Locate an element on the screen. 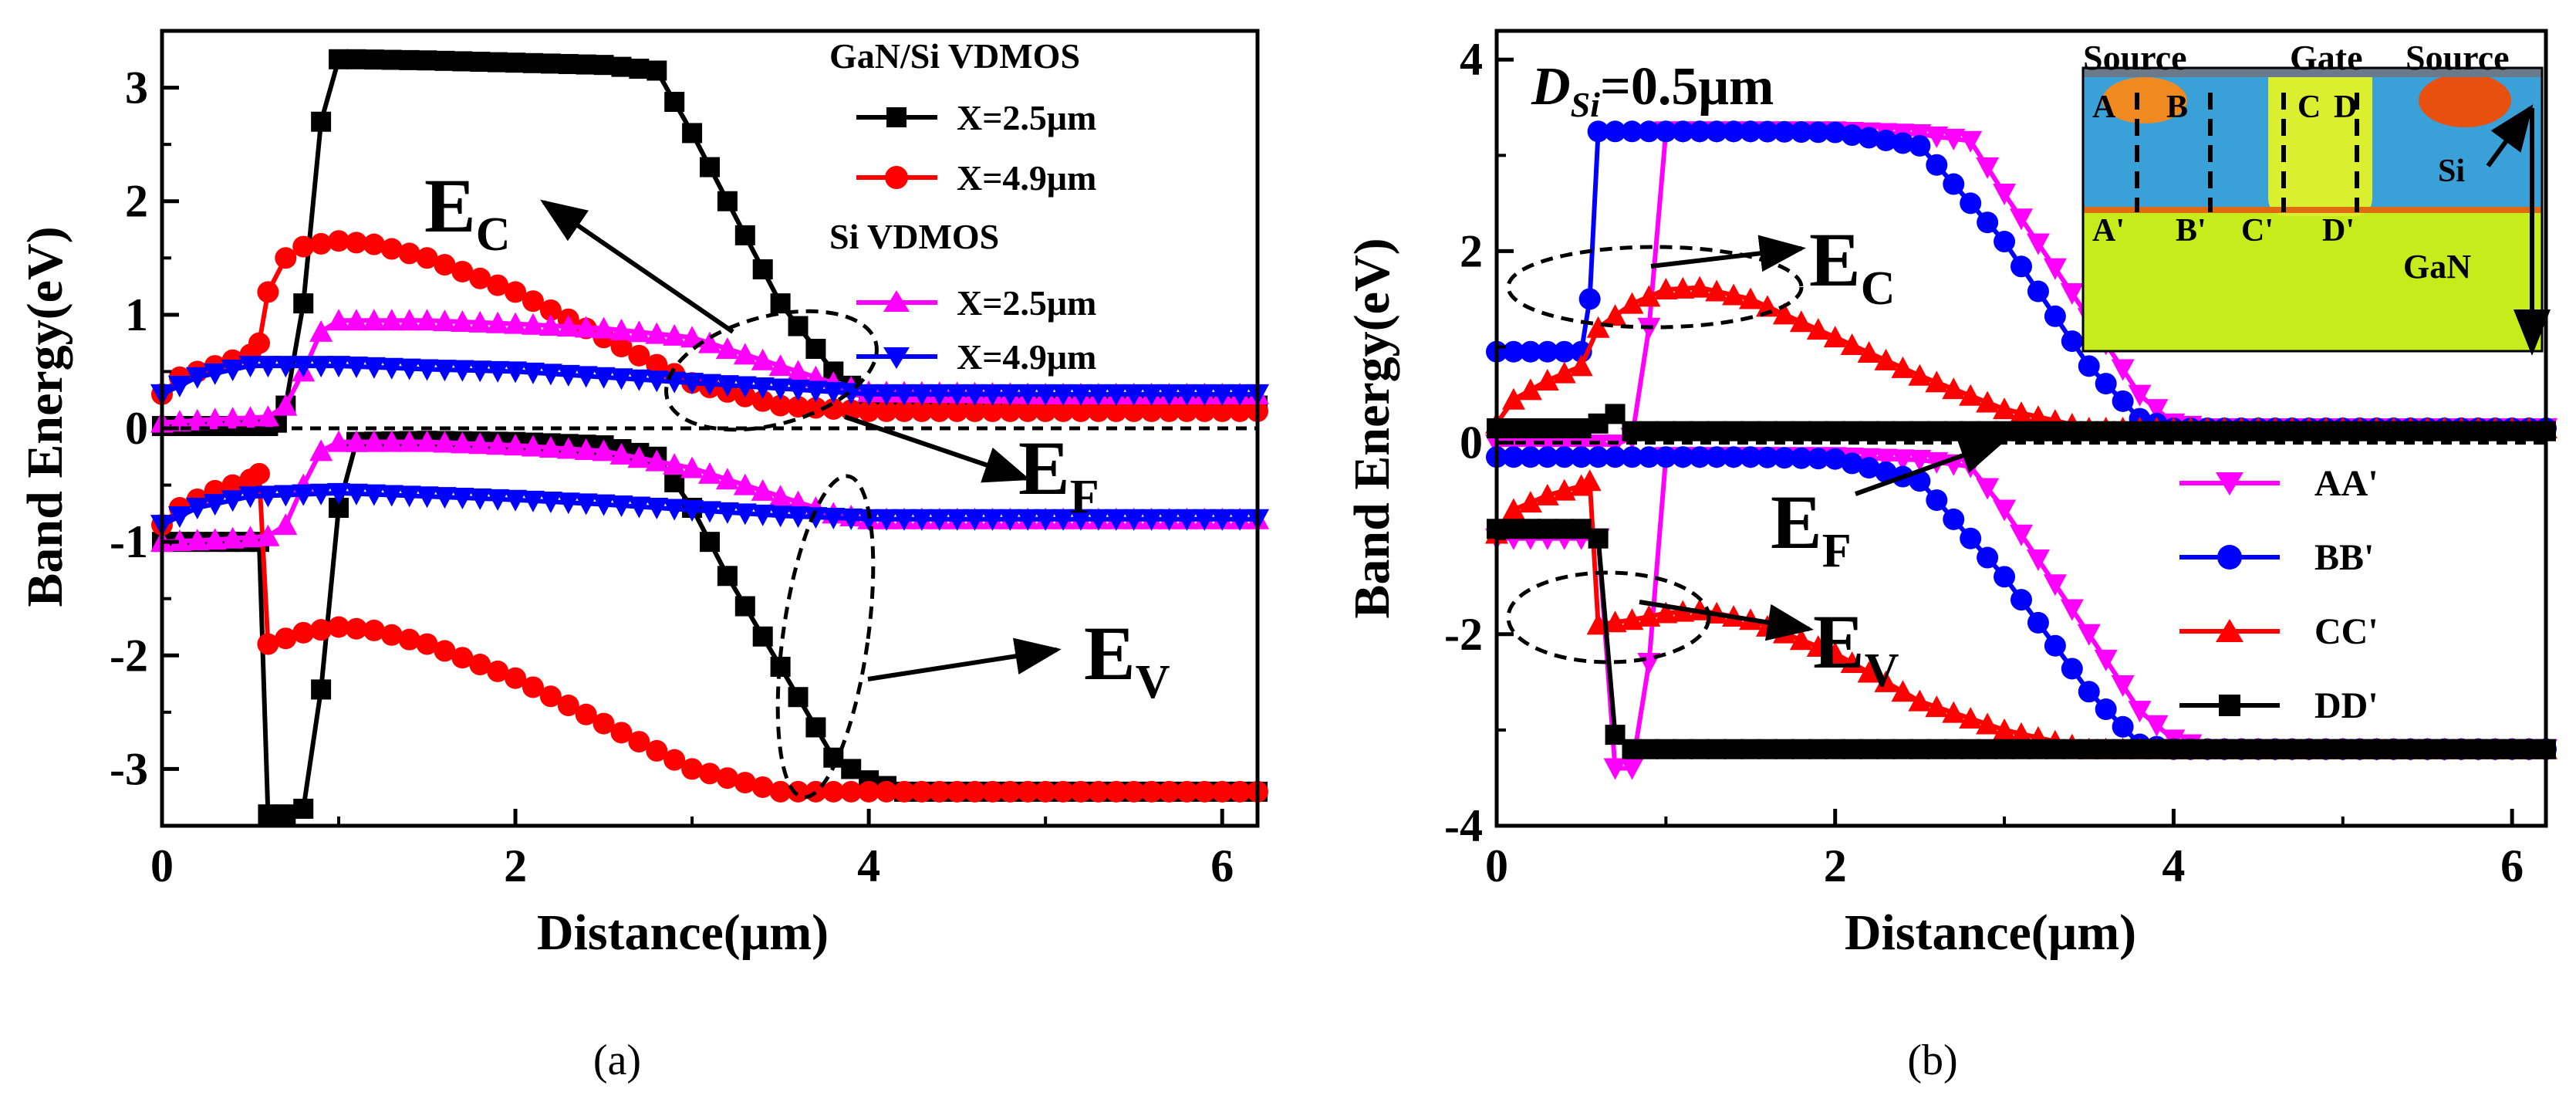 Image resolution: width=2576 pixels, height=1109 pixels. ellipse-ev-b is located at coordinates (1608, 617).